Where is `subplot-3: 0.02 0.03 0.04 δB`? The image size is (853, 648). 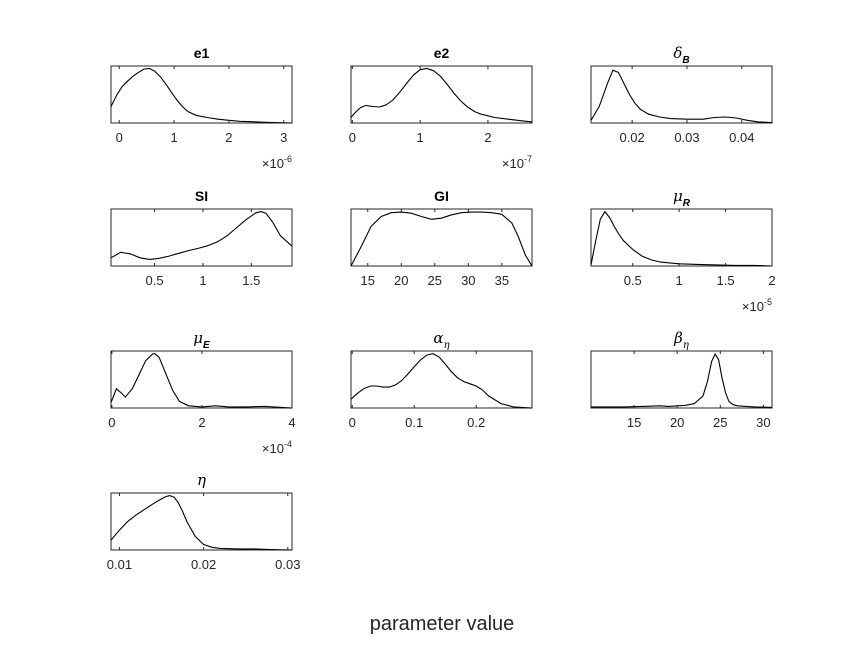 subplot-3: 0.02 0.03 0.04 δB is located at coordinates (681, 94).